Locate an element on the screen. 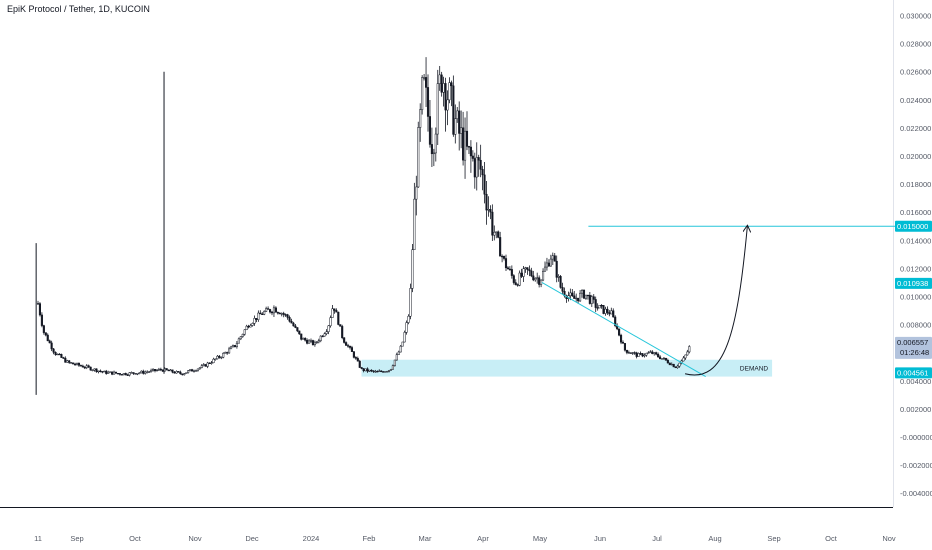 This screenshot has height=550, width=932. demand-zone-label: DEMAND is located at coordinates (754, 369).